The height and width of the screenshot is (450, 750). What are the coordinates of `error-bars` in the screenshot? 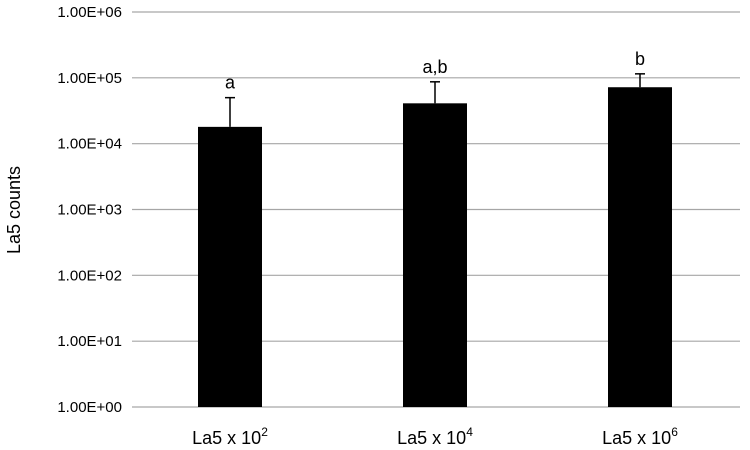 It's located at (435, 100).